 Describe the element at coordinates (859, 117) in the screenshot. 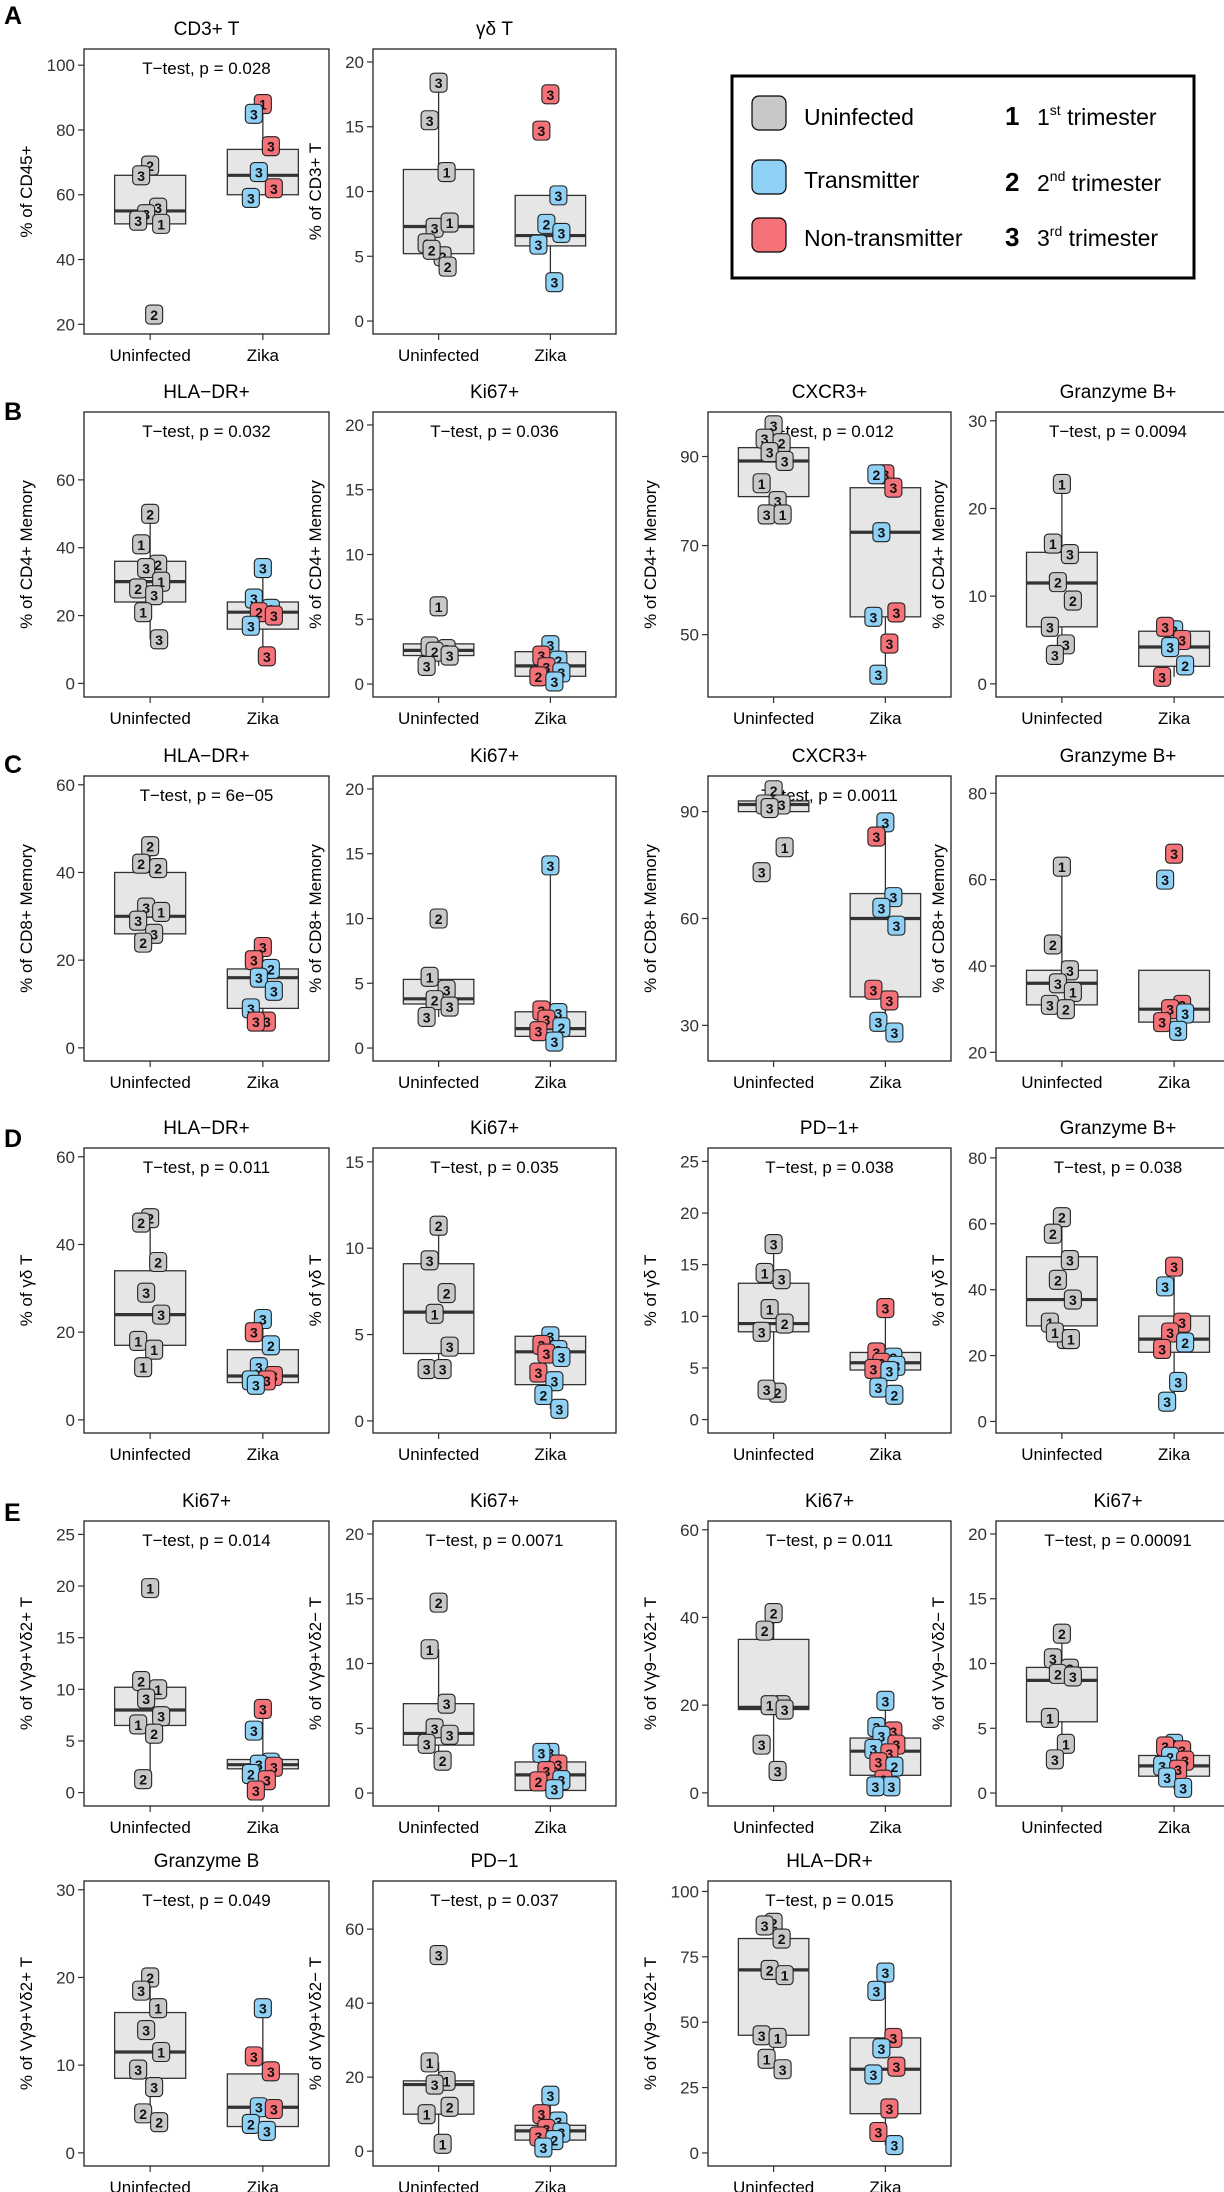

I see `legend-label-uninfected: Uninfected` at that location.